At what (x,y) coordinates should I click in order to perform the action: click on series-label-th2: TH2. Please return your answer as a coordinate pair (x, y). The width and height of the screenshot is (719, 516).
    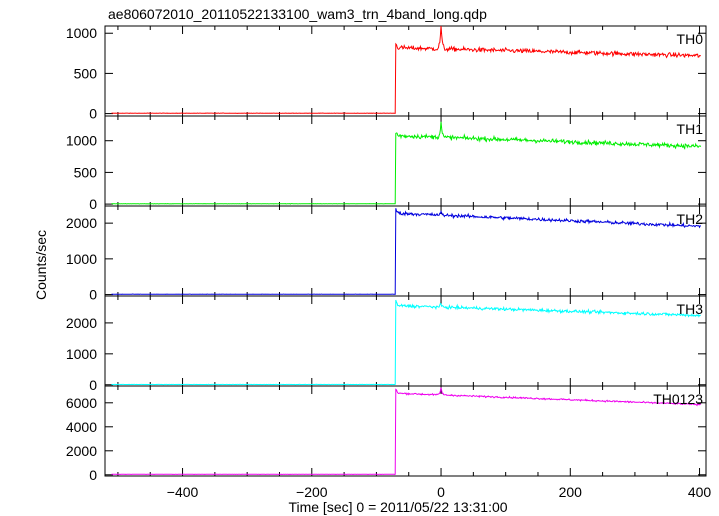
    Looking at the image, I should click on (690, 219).